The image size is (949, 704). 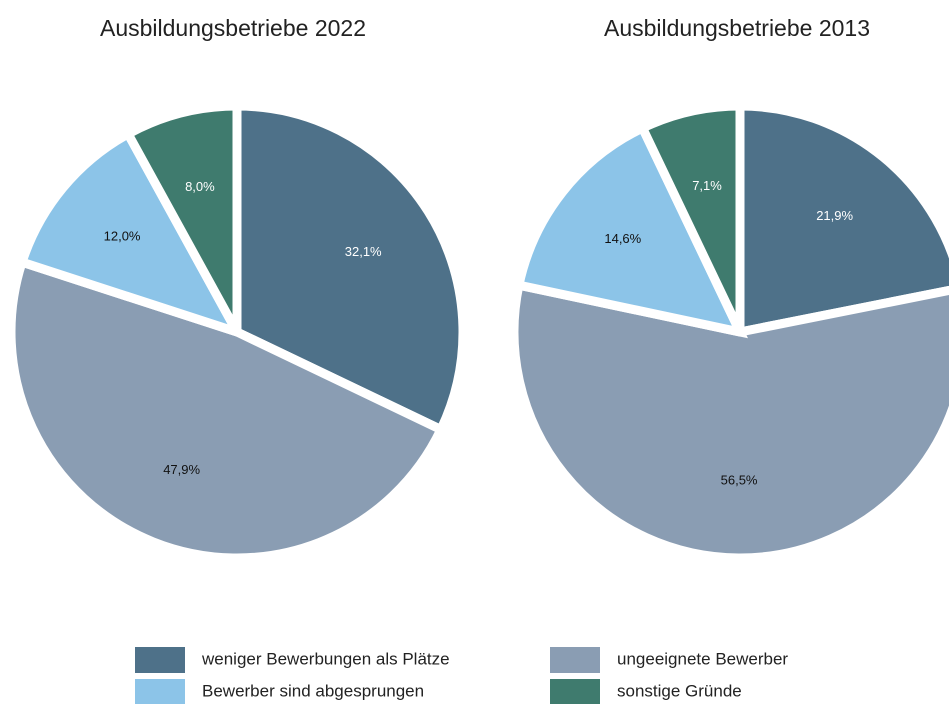 I want to click on value-label: 21,9%, so click(x=834, y=215).